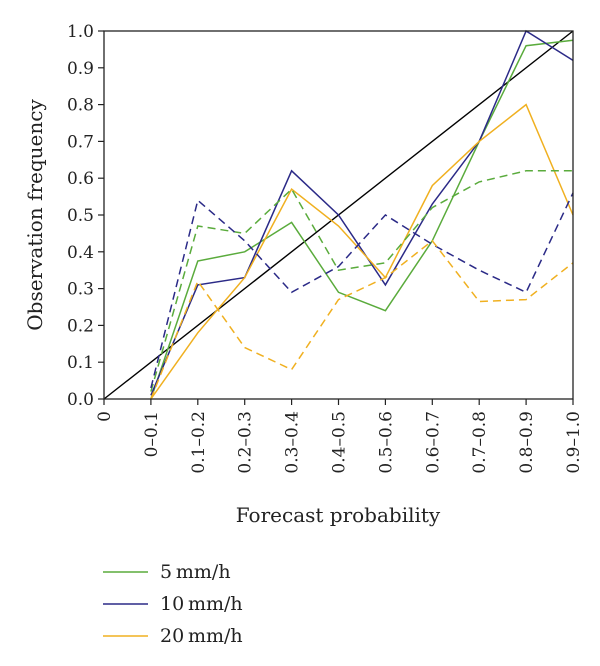  I want to click on y-tick-label: 0.2, so click(80, 326).